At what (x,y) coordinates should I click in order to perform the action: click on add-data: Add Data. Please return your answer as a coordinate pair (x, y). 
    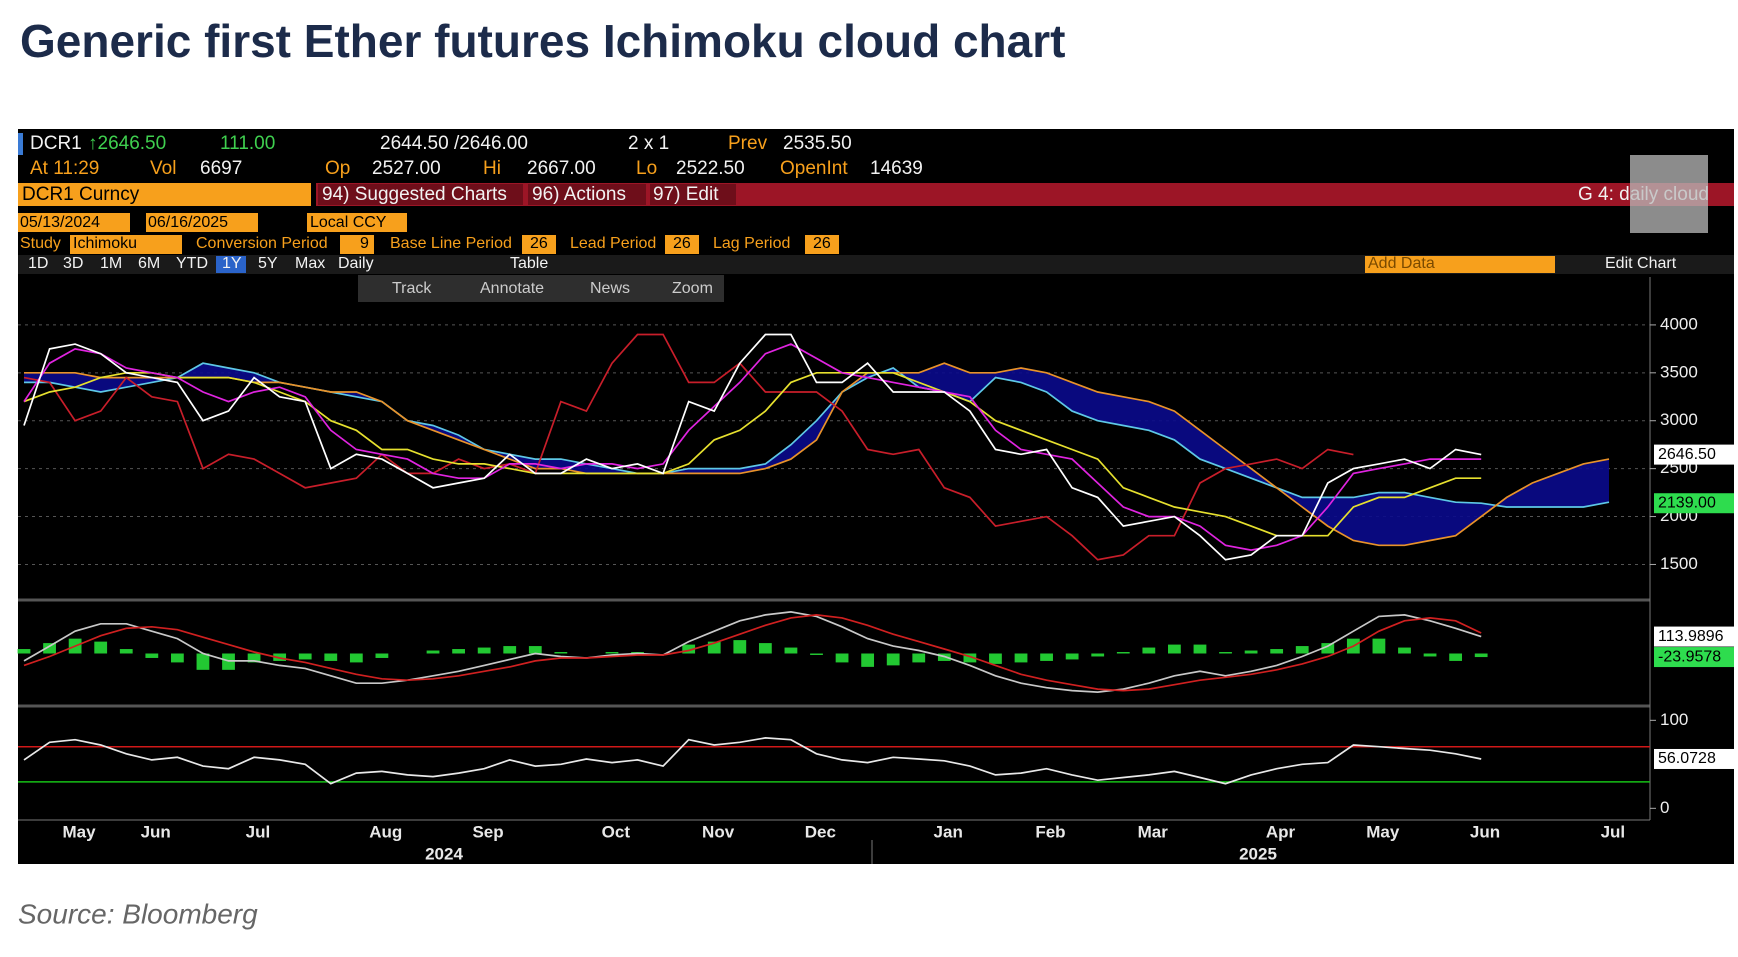
    Looking at the image, I should click on (1401, 263).